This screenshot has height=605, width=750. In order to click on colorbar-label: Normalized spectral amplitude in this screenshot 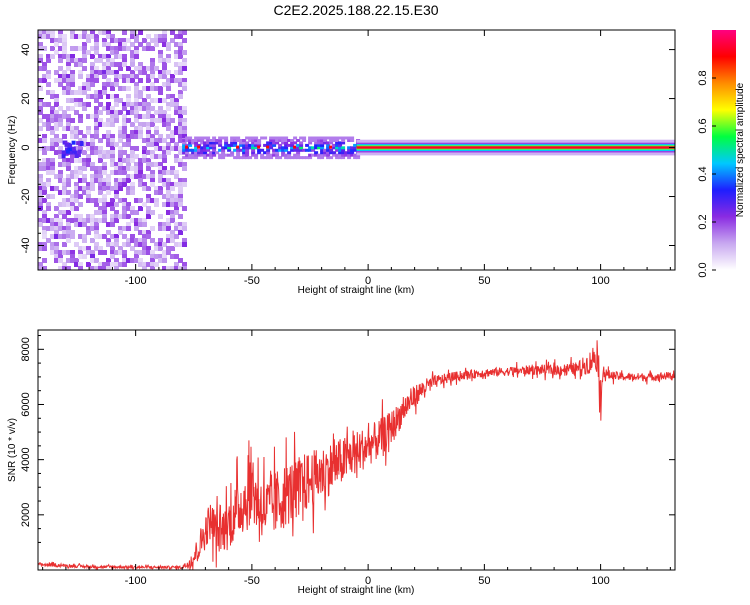, I will do `click(740, 149)`.